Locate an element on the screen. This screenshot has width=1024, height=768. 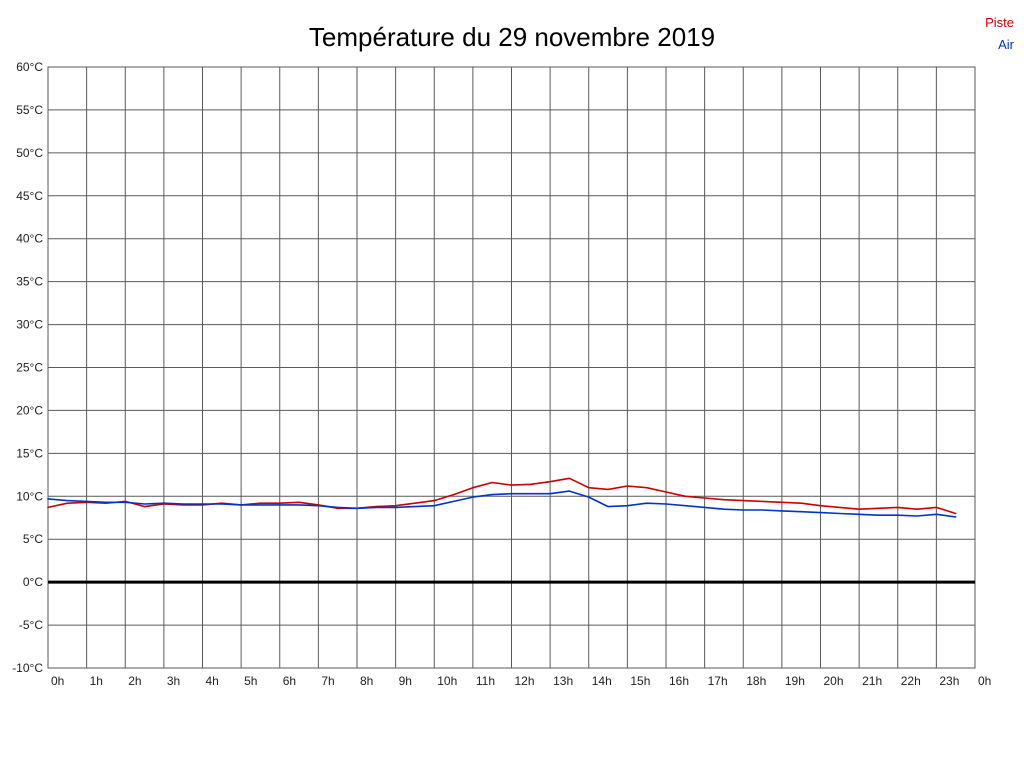
y-tick-label: 10°C is located at coordinates (29, 496).